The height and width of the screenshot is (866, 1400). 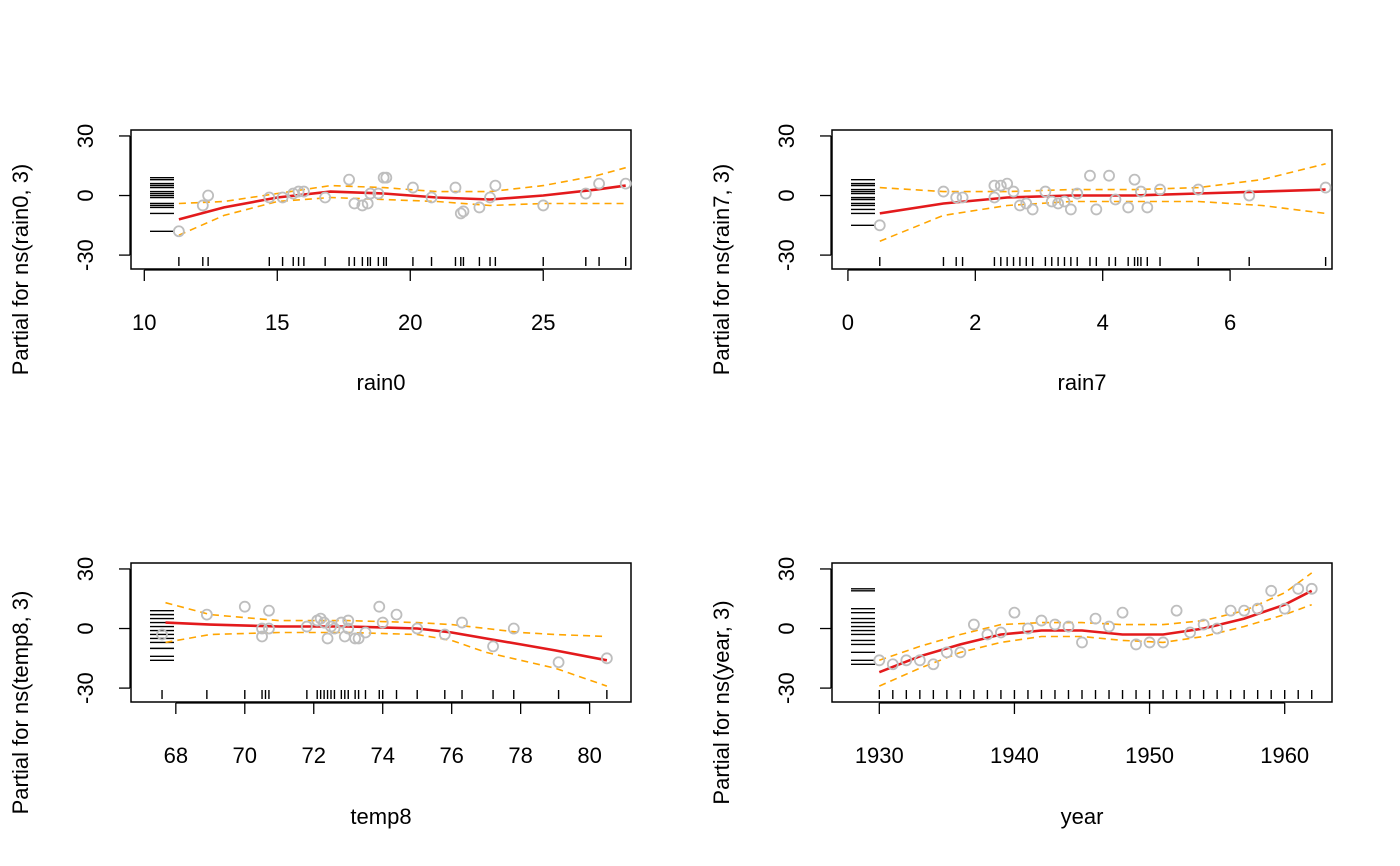 What do you see at coordinates (1082, 199) in the screenshot?
I see `chart-1-plot-frame` at bounding box center [1082, 199].